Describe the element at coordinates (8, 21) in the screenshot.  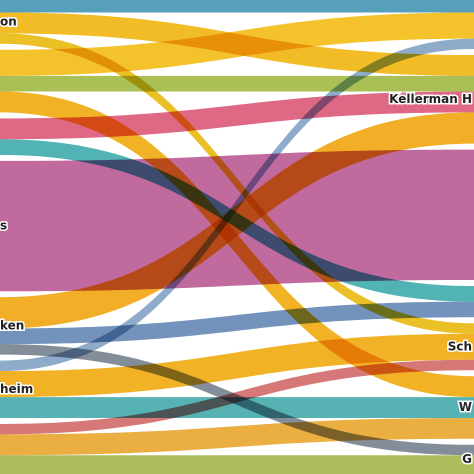
I see `source-label: on` at that location.